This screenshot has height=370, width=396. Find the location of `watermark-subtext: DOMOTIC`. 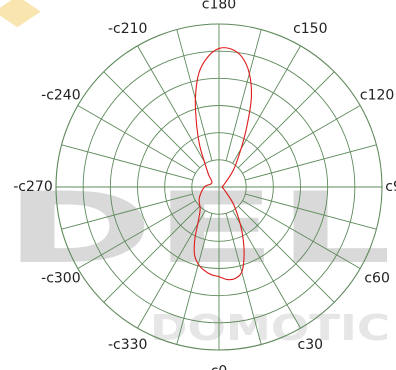

watermark-subtext: DOMOTIC is located at coordinates (270, 328).